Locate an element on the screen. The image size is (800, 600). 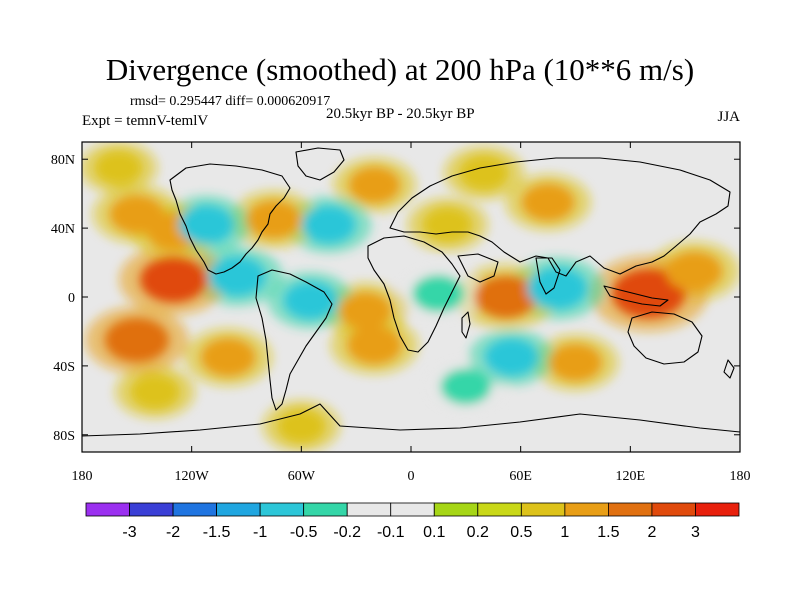
field-region-indian-ocean is located at coordinates (557, 288).